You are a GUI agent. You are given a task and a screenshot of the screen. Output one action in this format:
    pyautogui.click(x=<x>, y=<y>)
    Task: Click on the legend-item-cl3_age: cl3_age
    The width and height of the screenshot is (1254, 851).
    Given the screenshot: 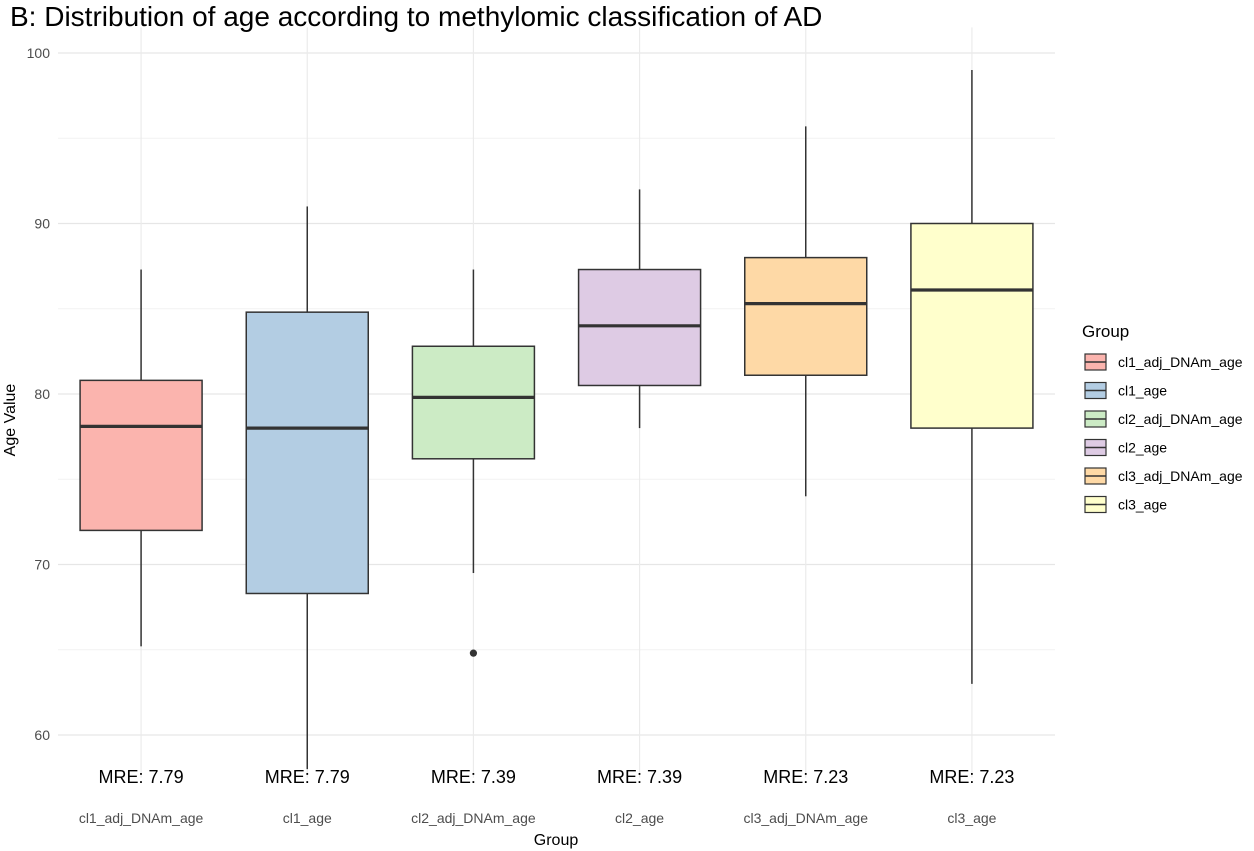 What is the action you would take?
    pyautogui.click(x=1125, y=504)
    